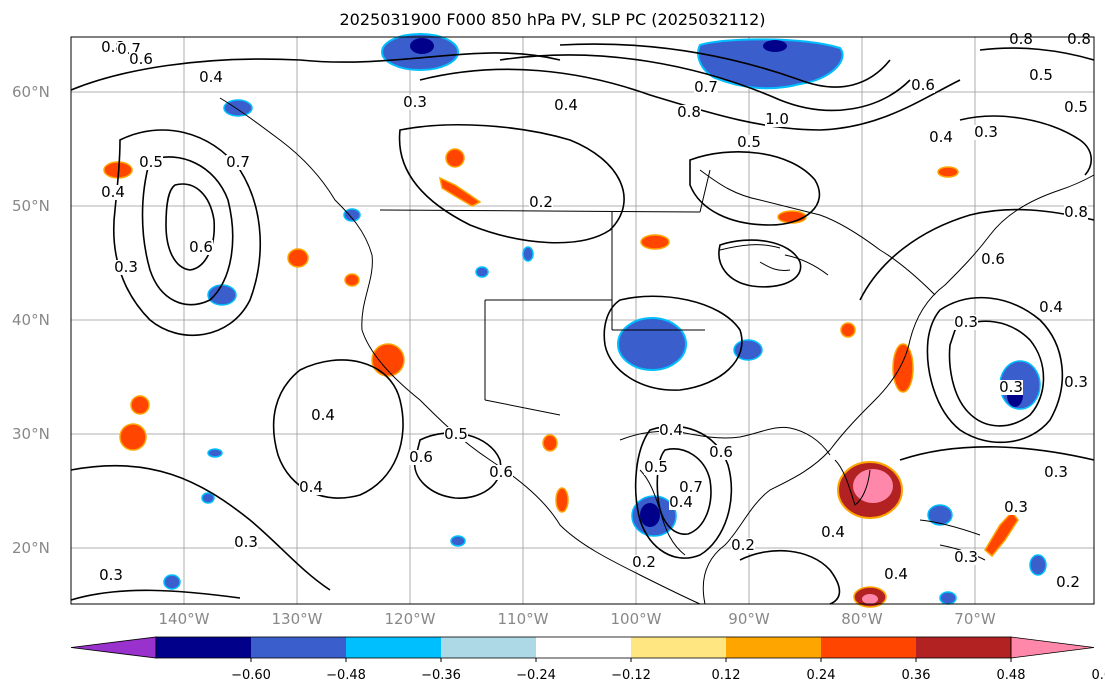  I want to click on colorbar-extend-min, so click(113, 647).